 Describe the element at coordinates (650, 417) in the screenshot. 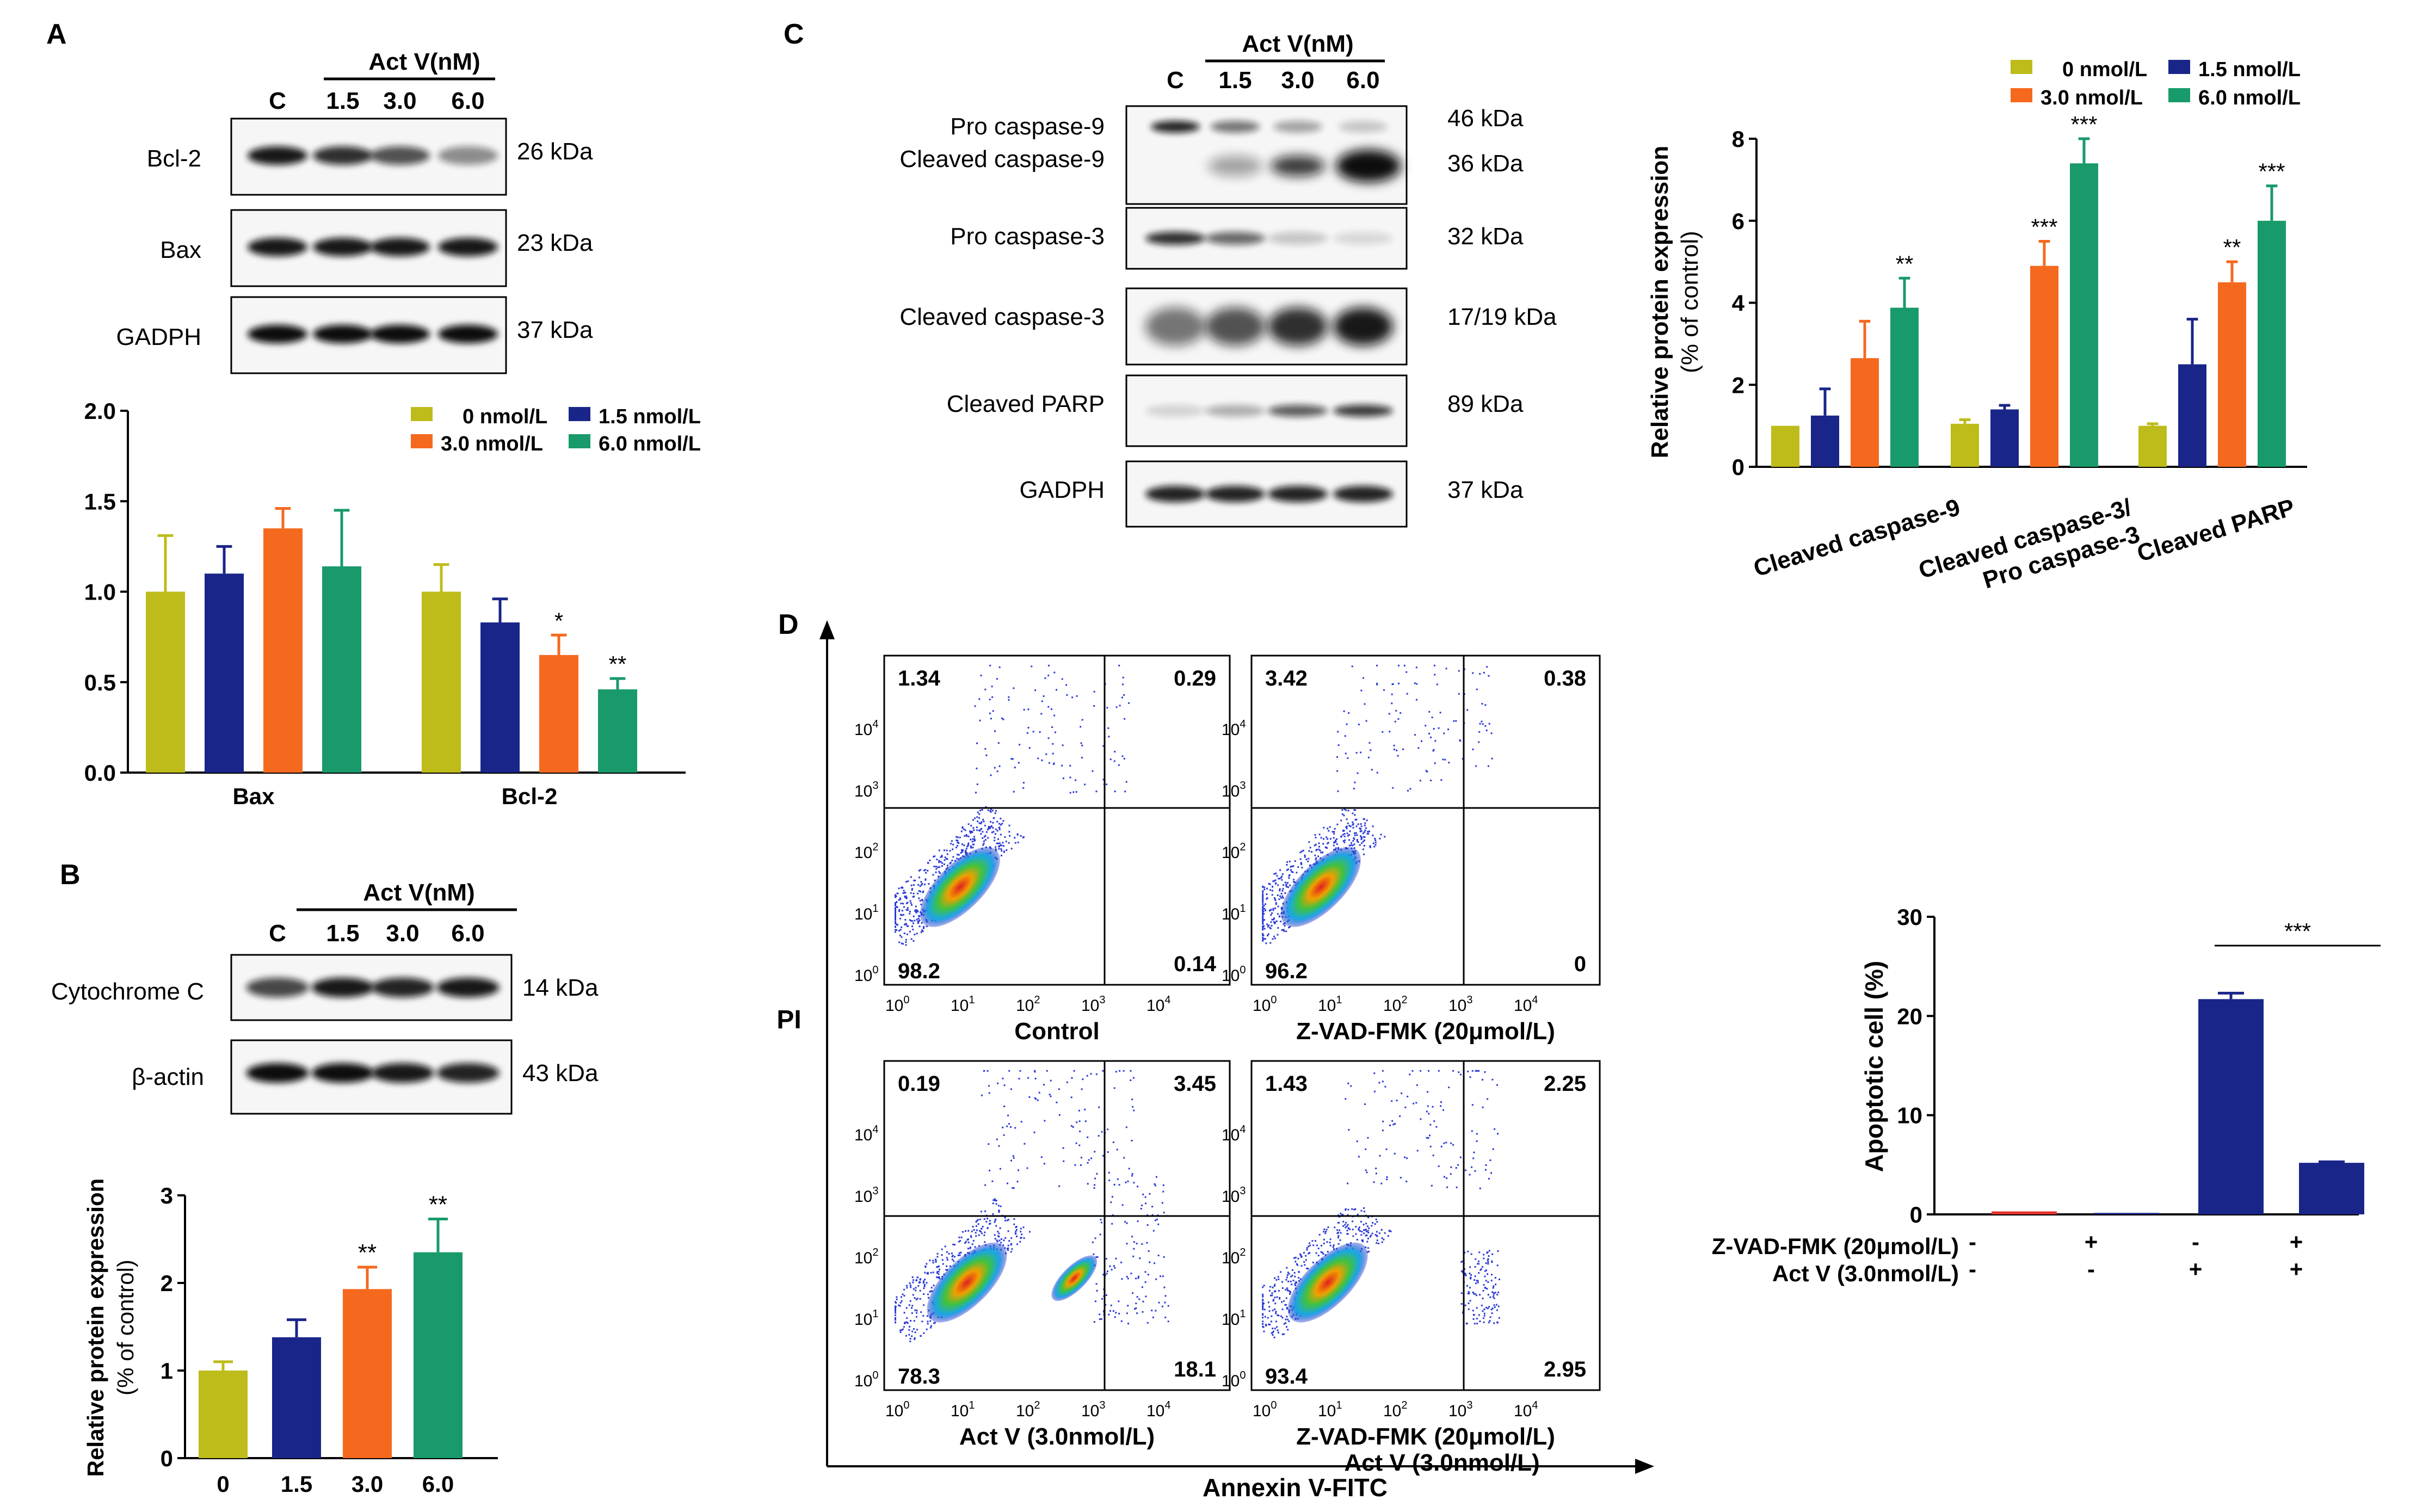

I see `legend-label: 1.5 nmol/L` at that location.